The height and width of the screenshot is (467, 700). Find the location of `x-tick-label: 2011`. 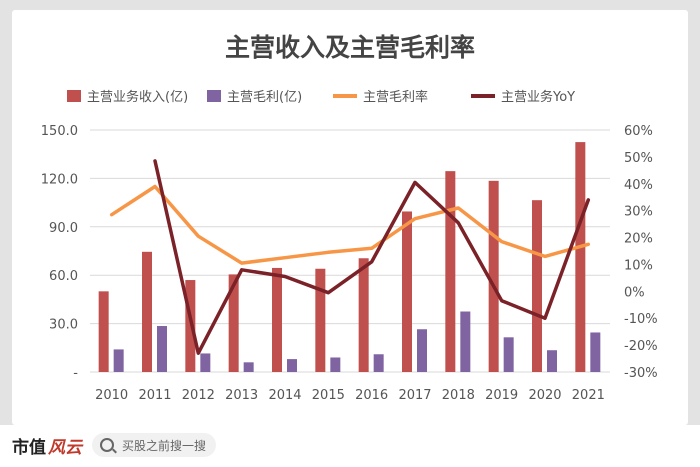

x-tick-label: 2011 is located at coordinates (154, 395).